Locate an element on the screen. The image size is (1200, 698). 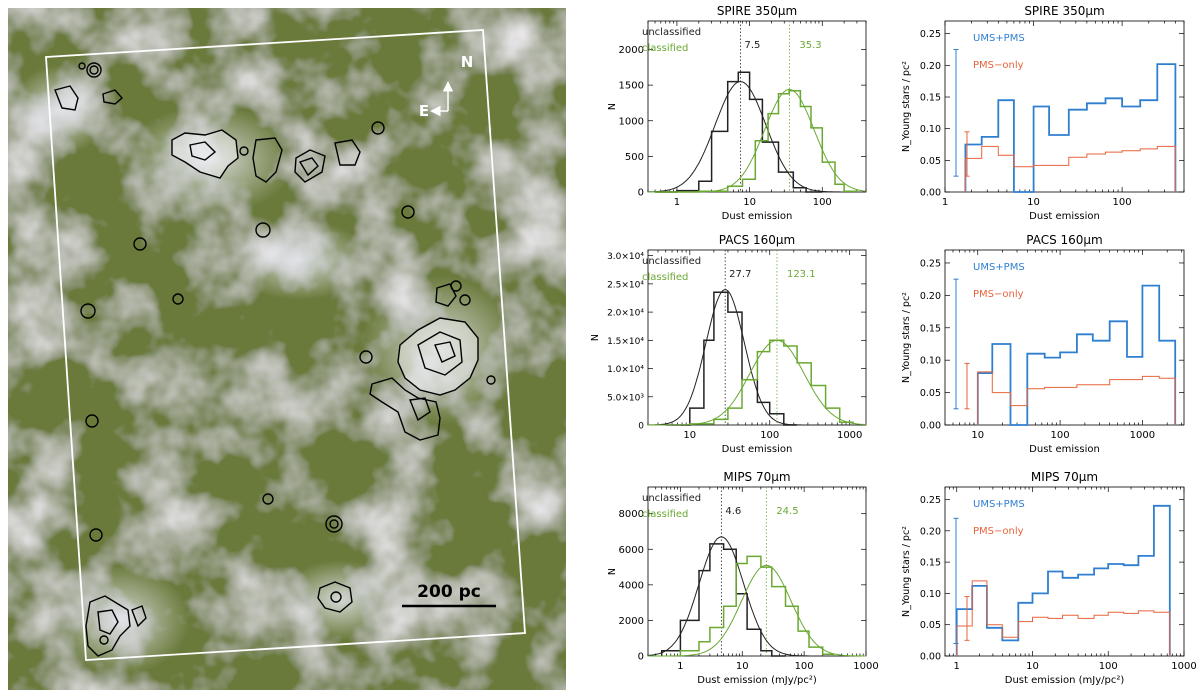
scale-bar: 200 pc is located at coordinates (449, 595).